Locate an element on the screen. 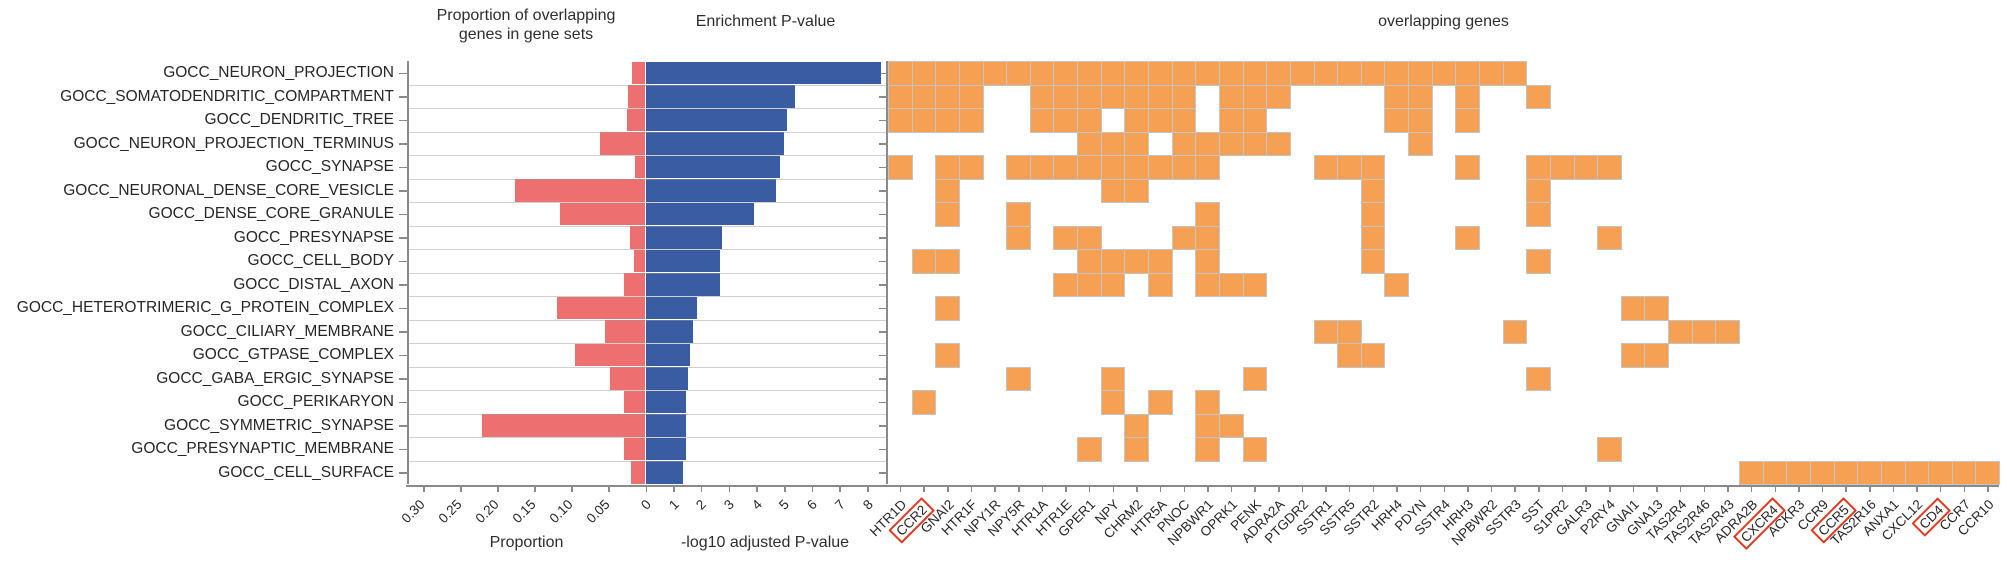  gene-set-label: GOCC_NEURONAL_DENSE_CORE_VESICLE is located at coordinates (228, 190).